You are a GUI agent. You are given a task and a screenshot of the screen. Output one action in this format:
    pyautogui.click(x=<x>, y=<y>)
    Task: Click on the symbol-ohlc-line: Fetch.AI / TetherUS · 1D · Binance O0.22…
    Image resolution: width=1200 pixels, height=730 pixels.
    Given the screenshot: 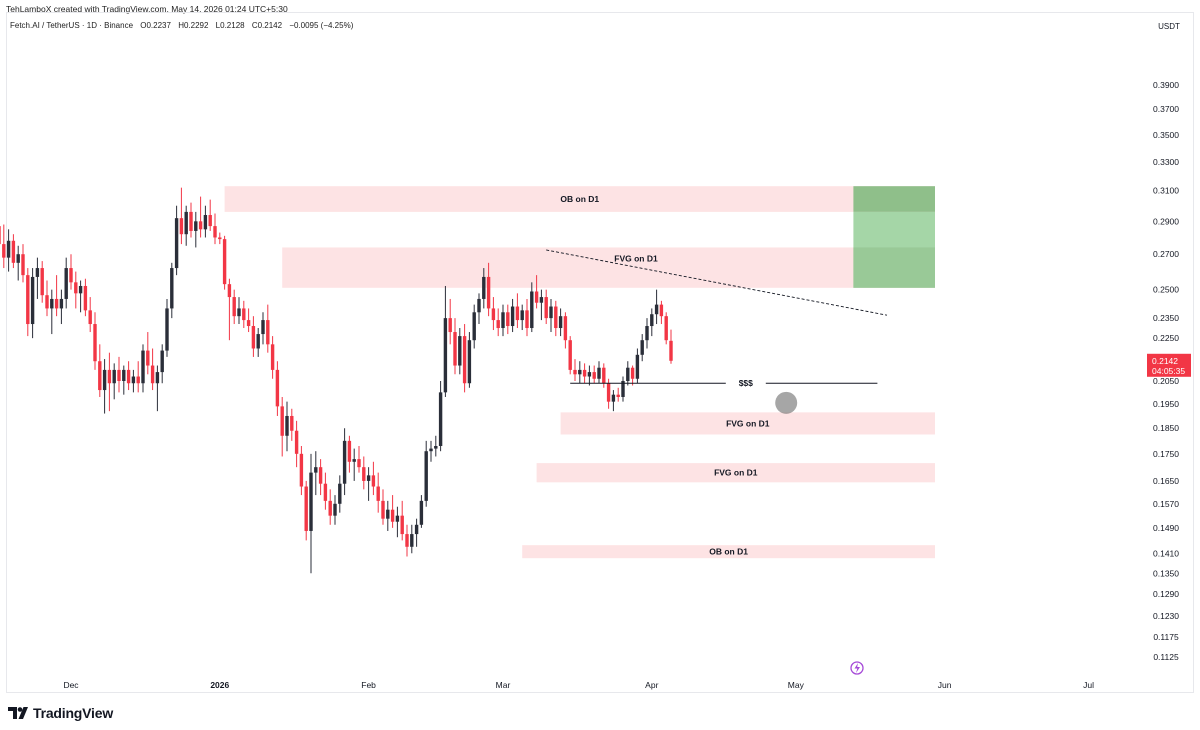 What is the action you would take?
    pyautogui.click(x=184, y=25)
    